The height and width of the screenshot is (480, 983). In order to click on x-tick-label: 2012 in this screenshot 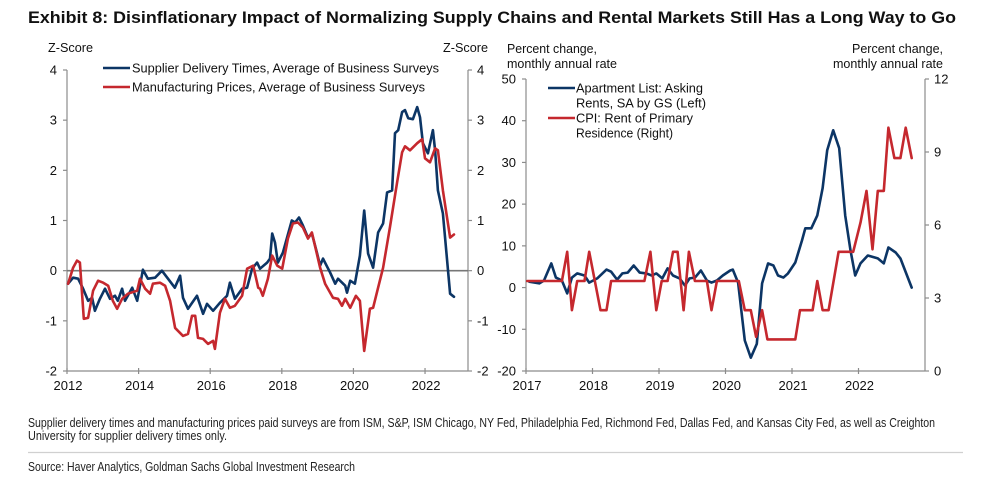, I will do `click(68, 385)`.